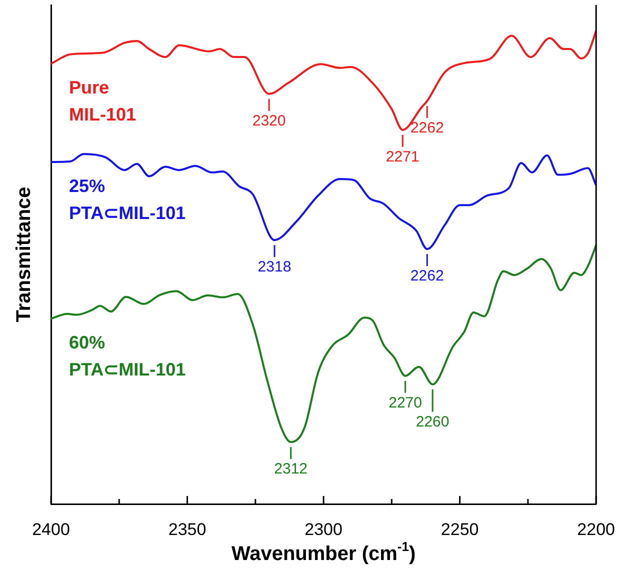 Image resolution: width=631 pixels, height=577 pixels. What do you see at coordinates (291, 469) in the screenshot?
I see `annotation: 2312` at bounding box center [291, 469].